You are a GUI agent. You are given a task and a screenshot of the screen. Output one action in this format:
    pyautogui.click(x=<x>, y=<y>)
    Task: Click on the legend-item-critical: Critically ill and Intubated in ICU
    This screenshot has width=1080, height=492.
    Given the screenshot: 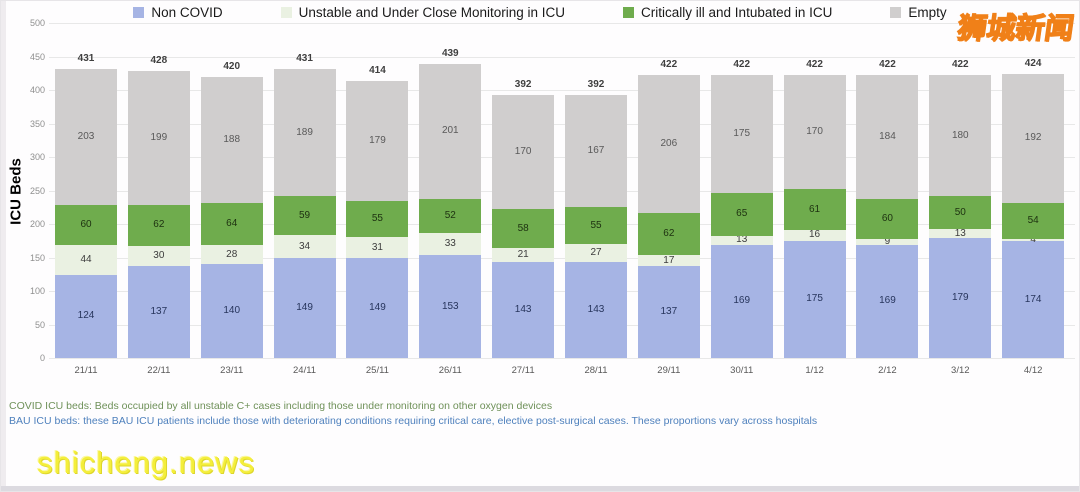 What is the action you would take?
    pyautogui.click(x=727, y=12)
    